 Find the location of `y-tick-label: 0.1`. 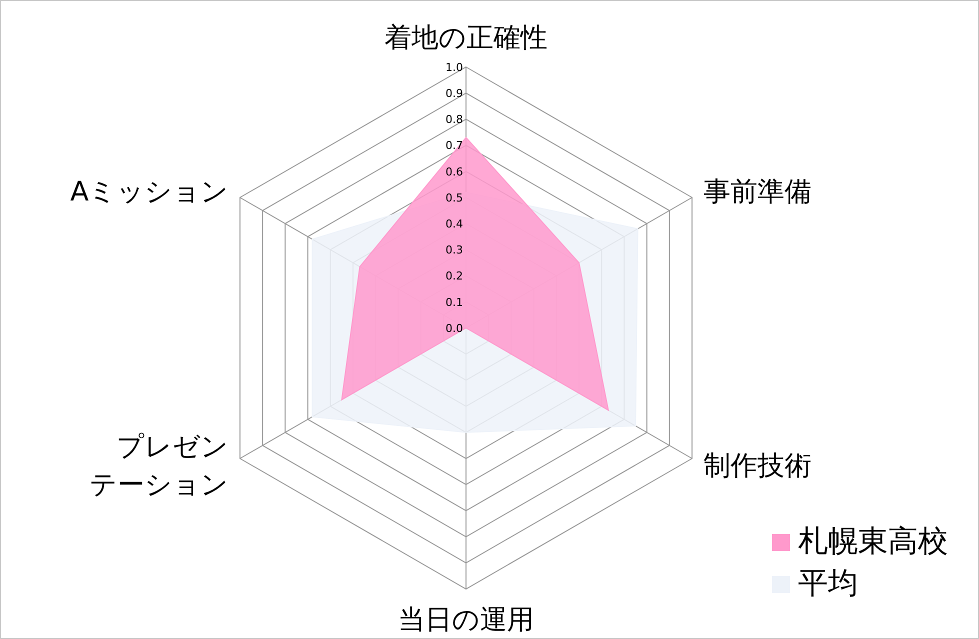

y-tick-label: 0.1 is located at coordinates (454, 302).